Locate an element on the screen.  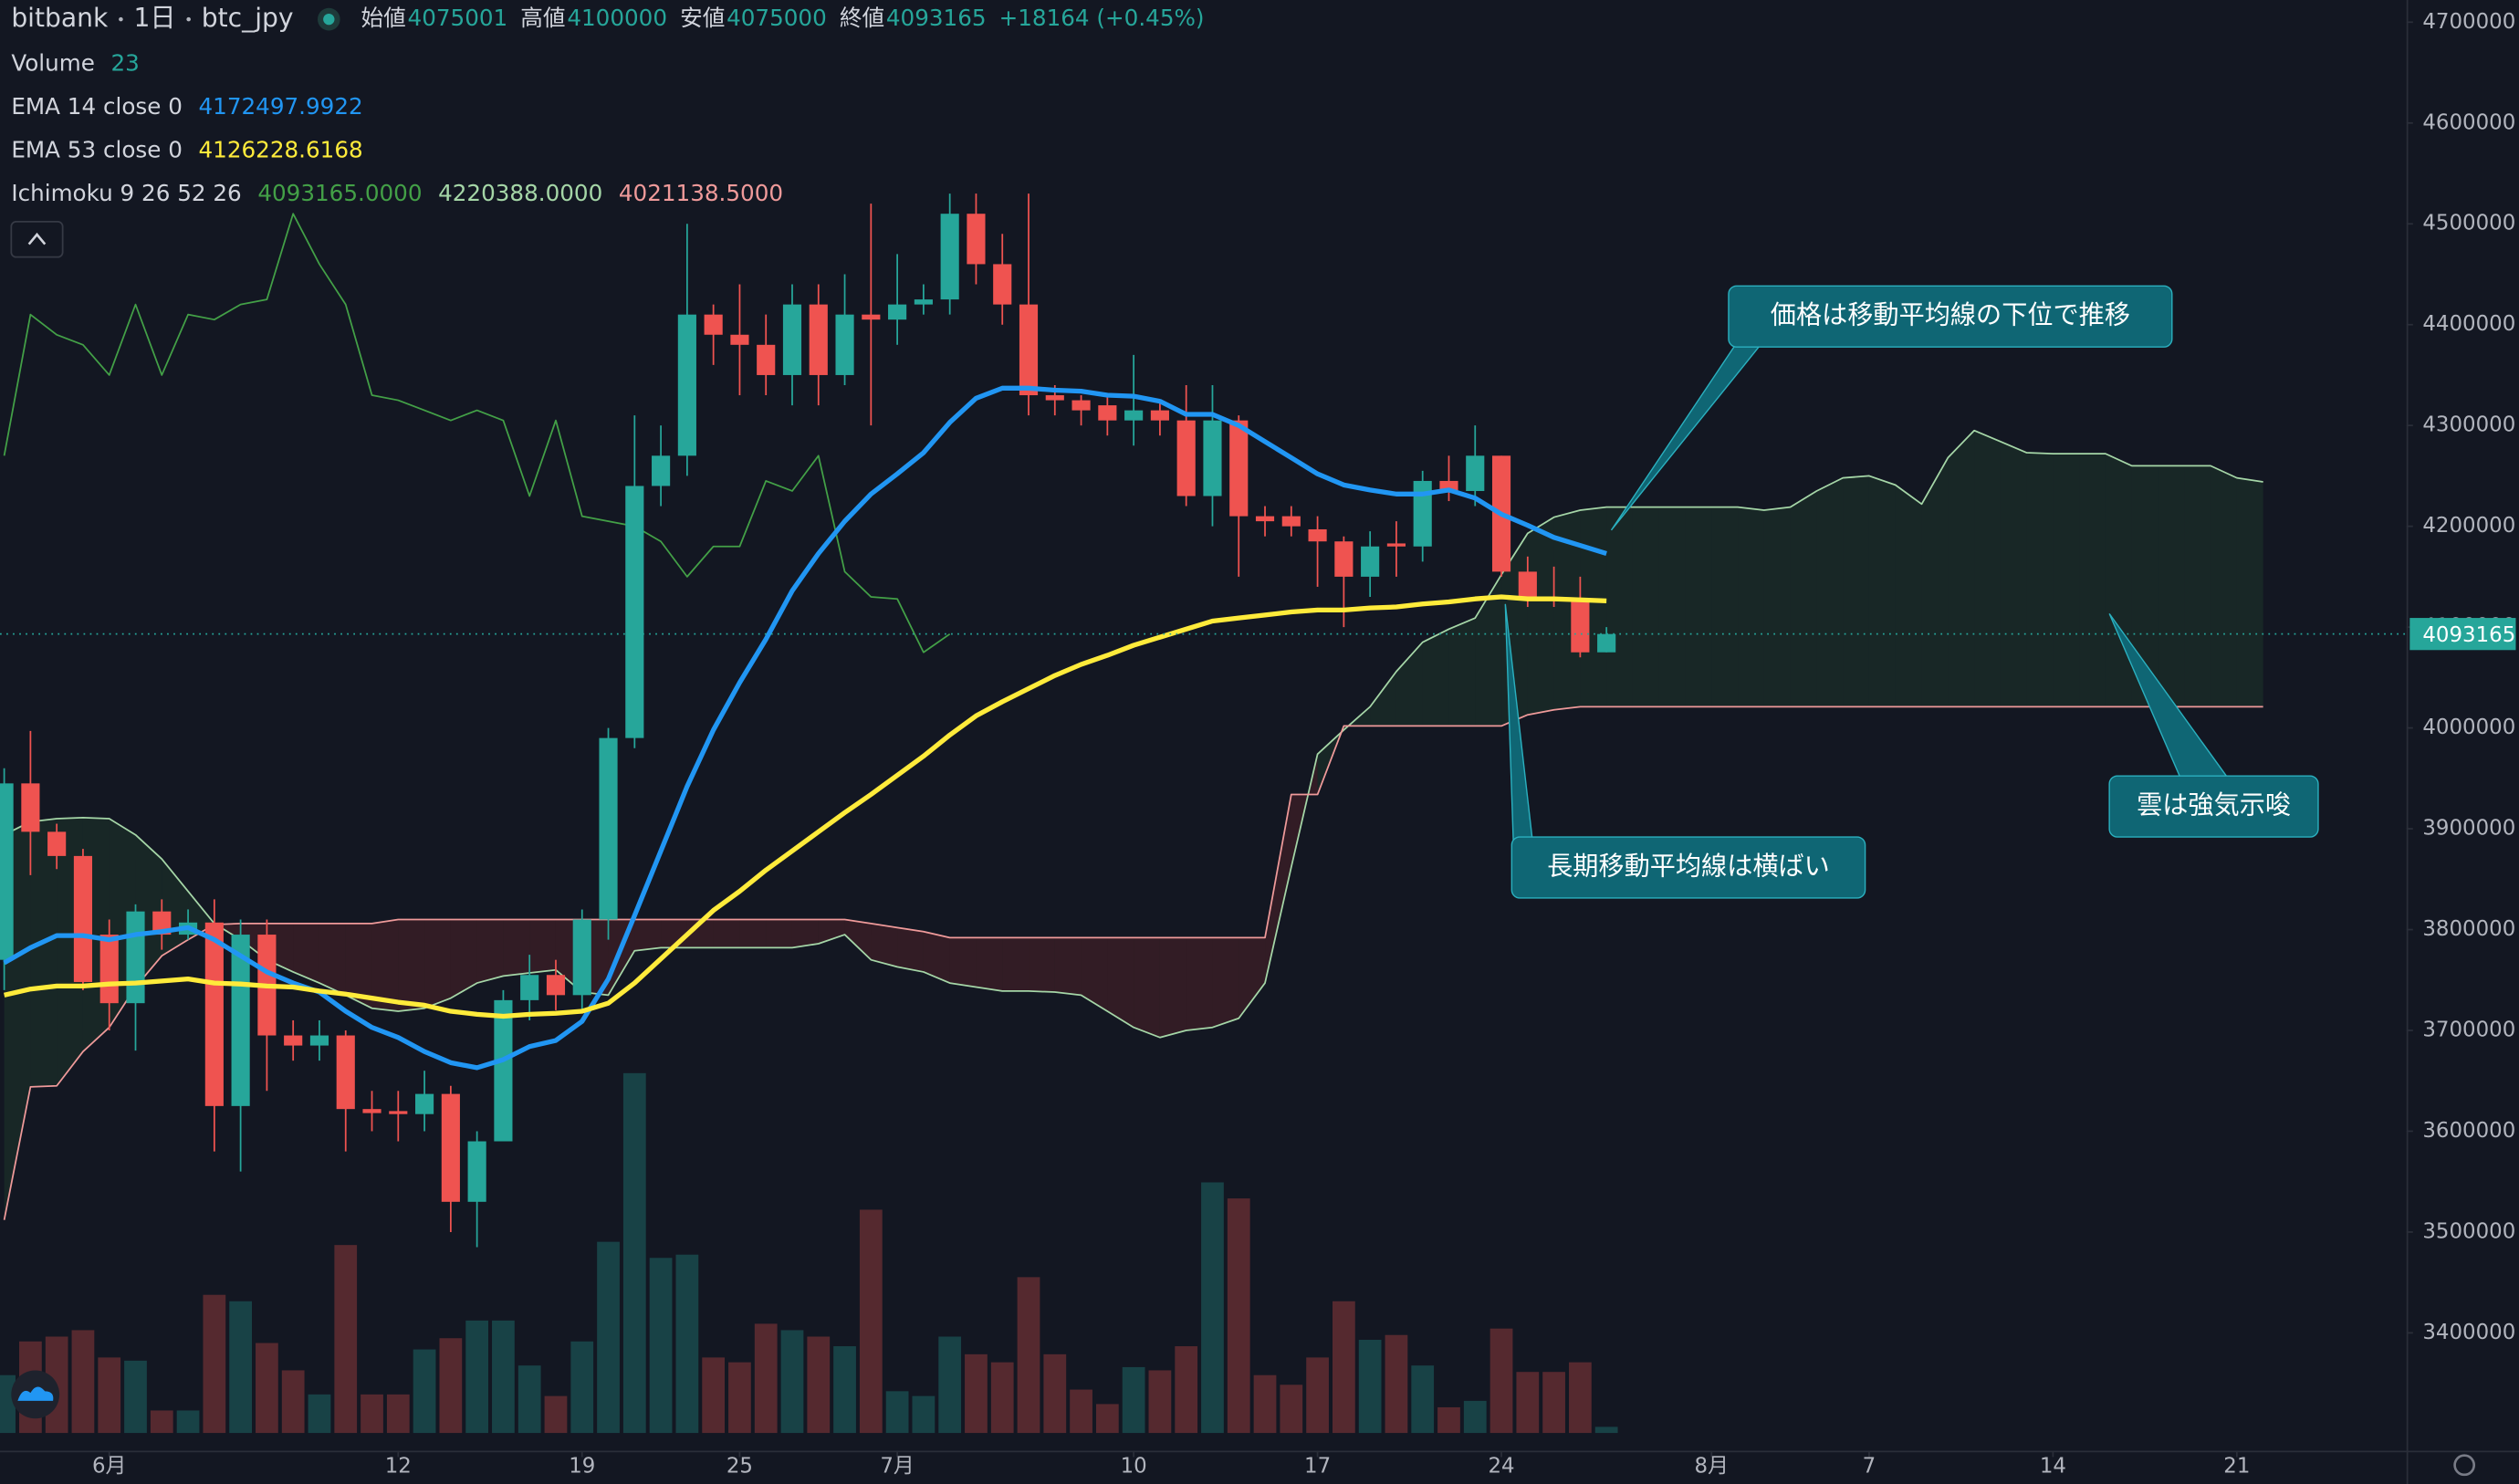
x-tick-label: 14 is located at coordinates (2053, 1467).